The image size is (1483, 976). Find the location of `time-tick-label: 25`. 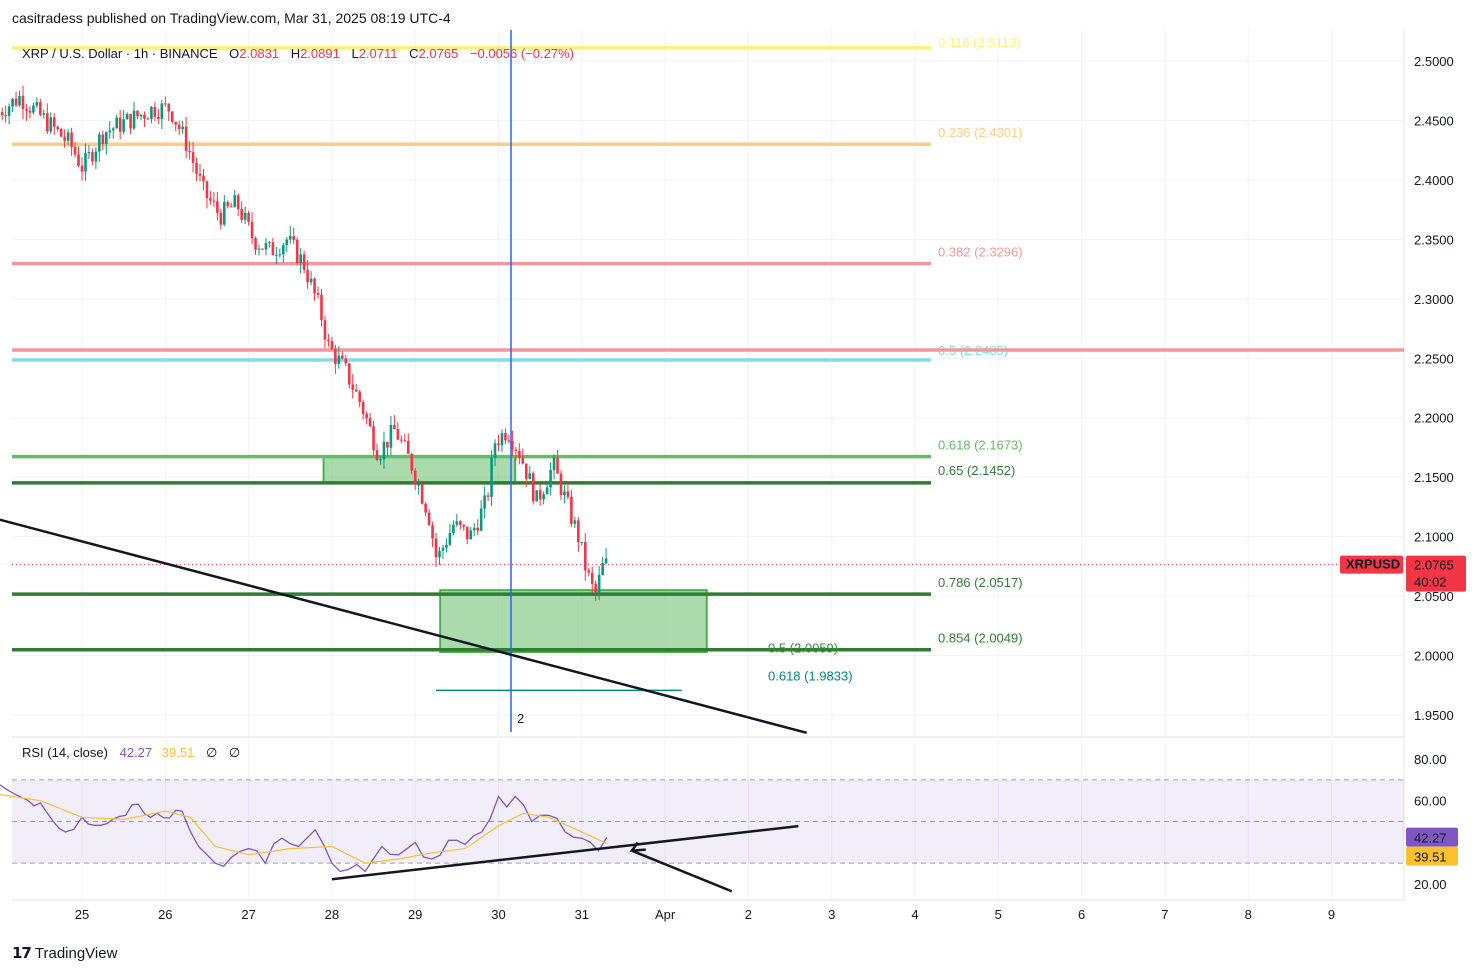

time-tick-label: 25 is located at coordinates (82, 914).